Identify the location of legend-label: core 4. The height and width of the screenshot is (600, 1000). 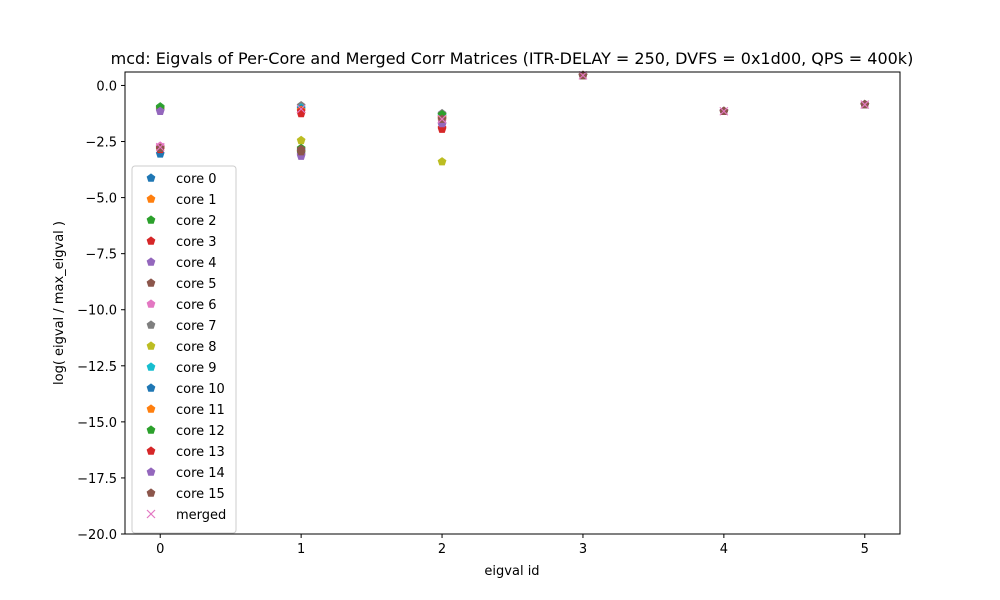
(196, 263).